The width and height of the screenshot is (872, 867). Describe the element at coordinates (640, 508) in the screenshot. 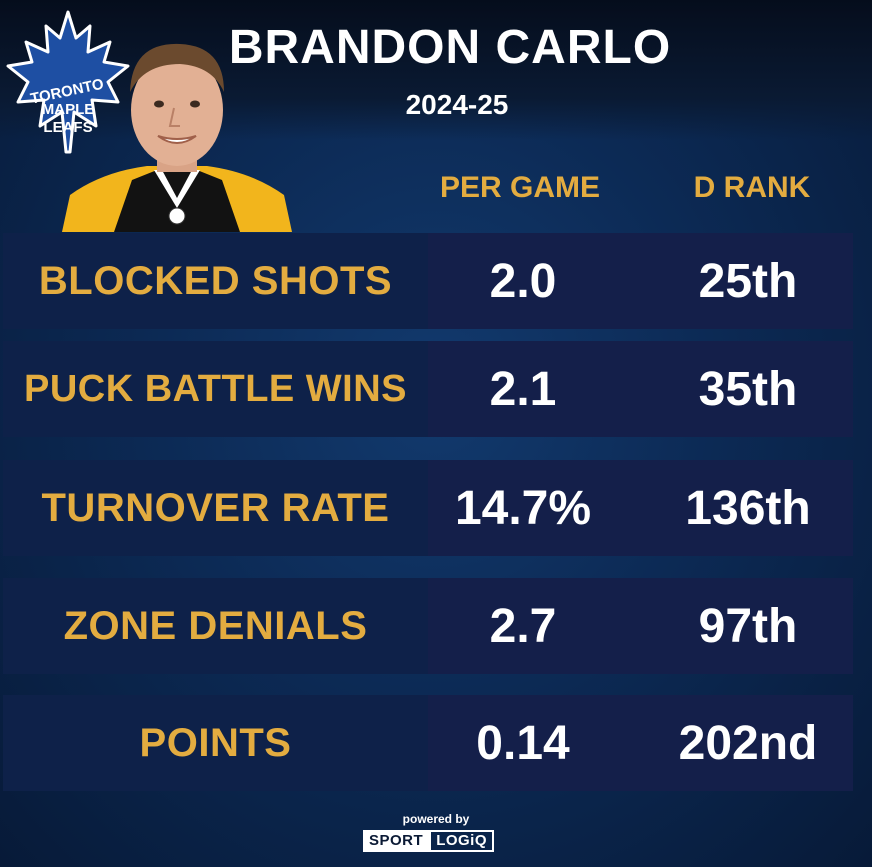

I see `stat-values: 14.7% 136th` at that location.